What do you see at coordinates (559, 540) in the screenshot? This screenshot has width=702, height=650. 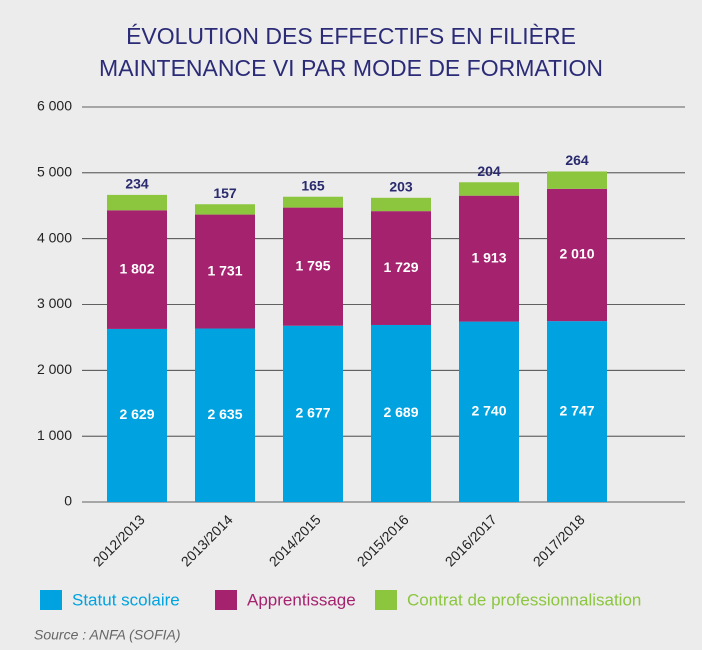 I see `x-tick-label: 2017/2018` at bounding box center [559, 540].